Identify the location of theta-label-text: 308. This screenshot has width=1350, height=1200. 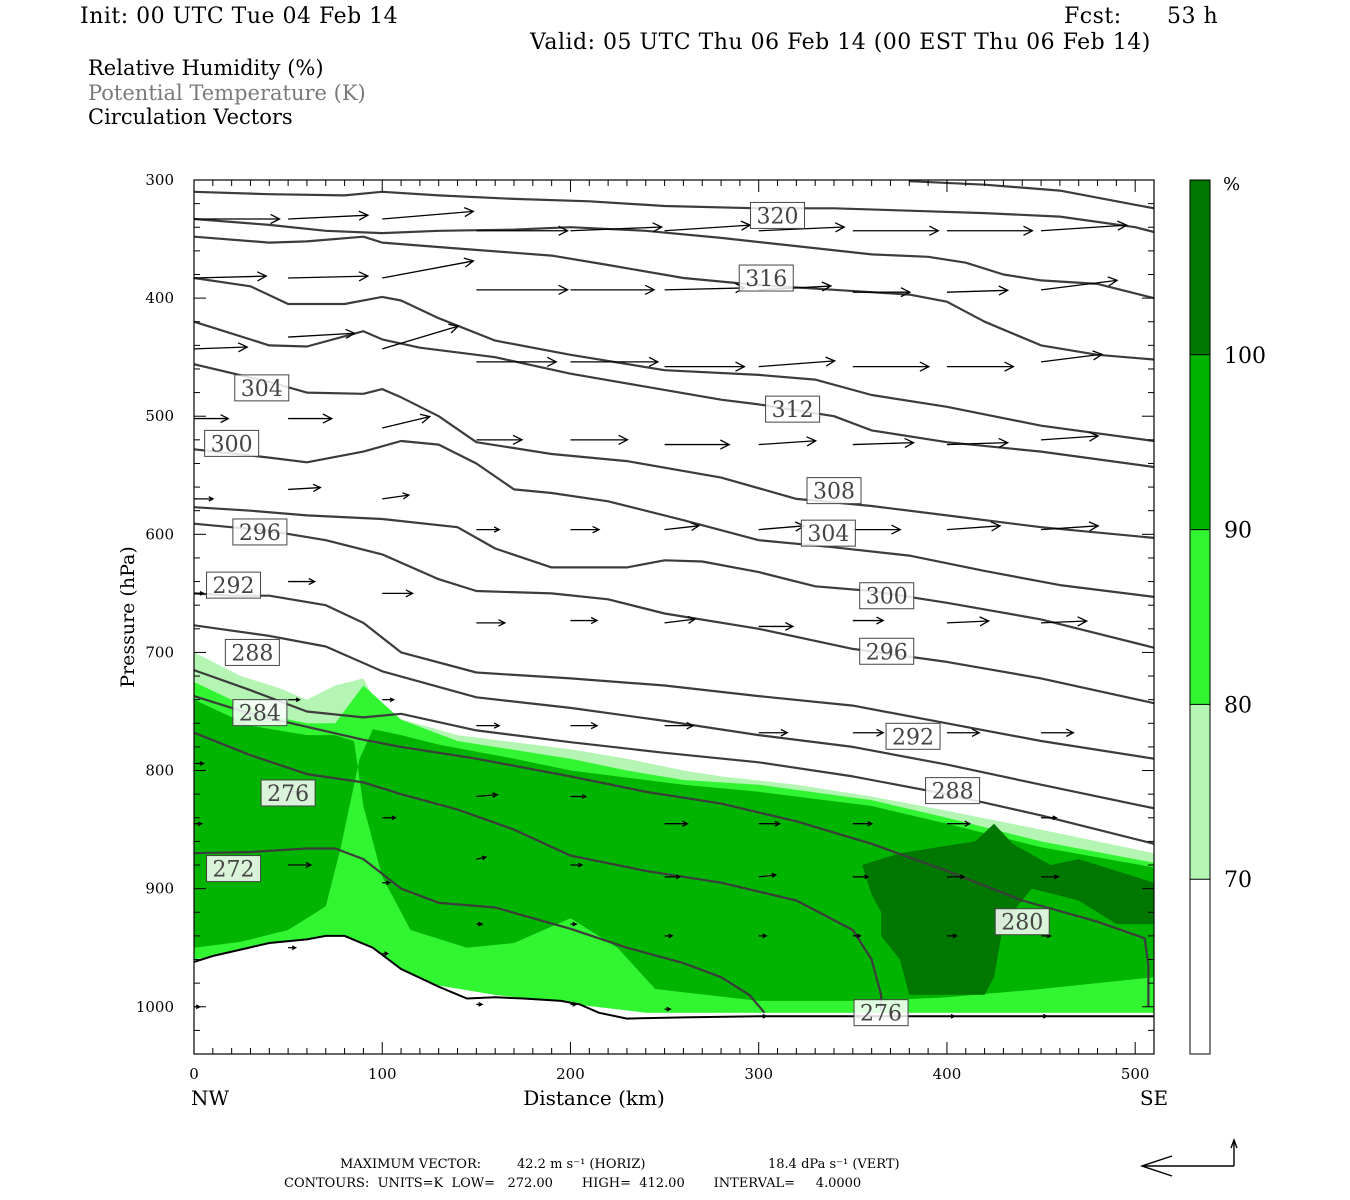
(834, 492).